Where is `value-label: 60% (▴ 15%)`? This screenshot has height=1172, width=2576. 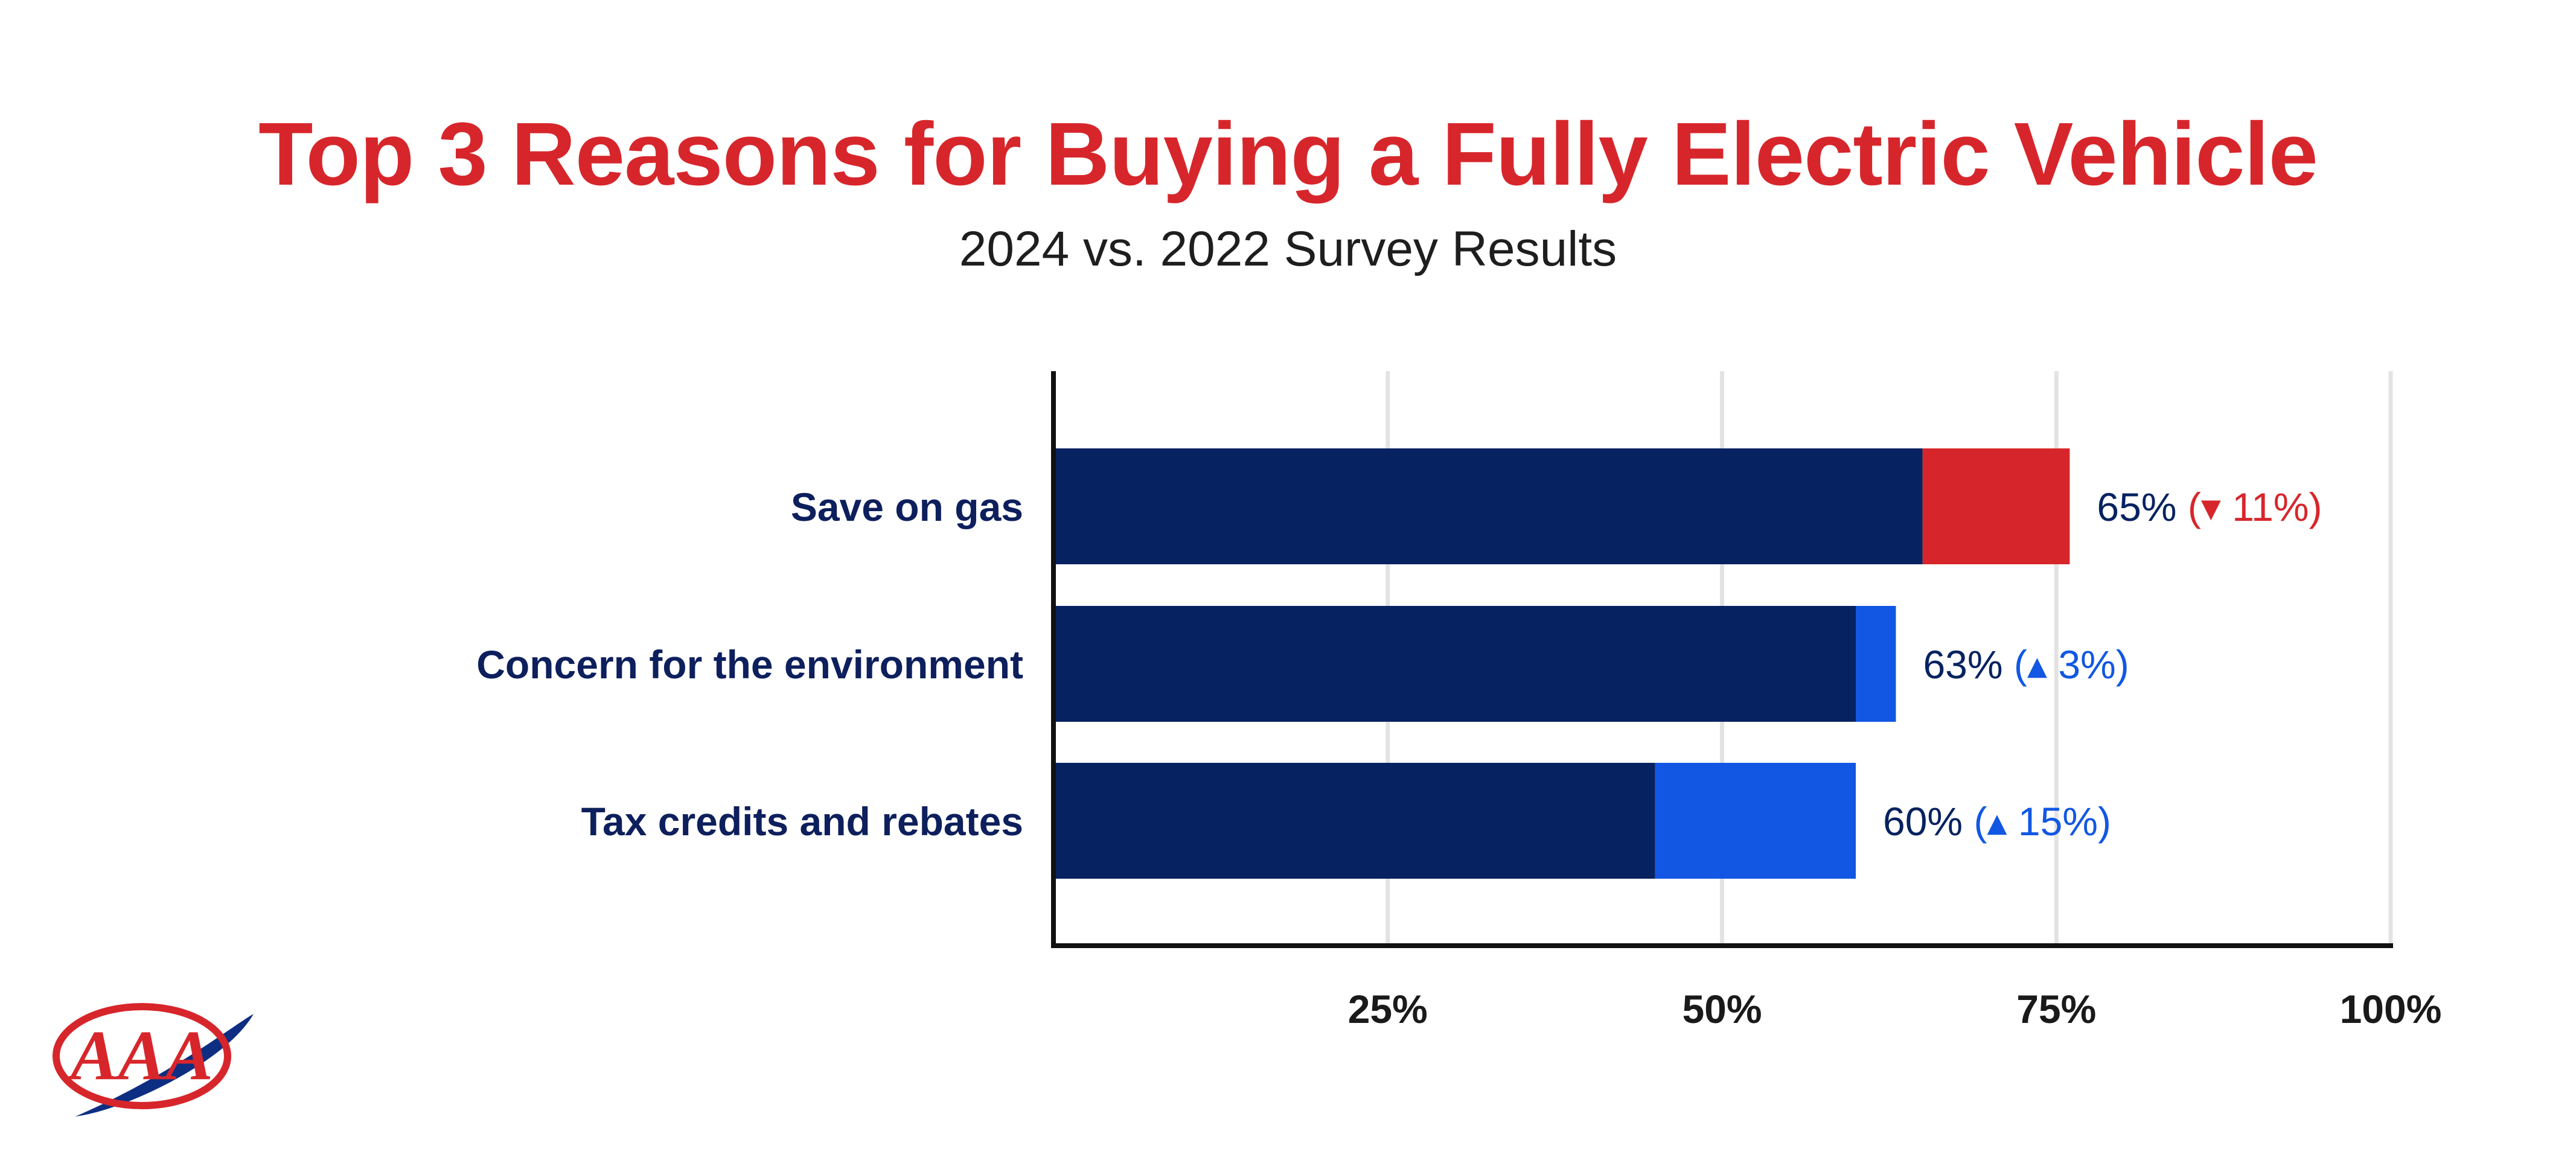
value-label: 60% (▴ 15%) is located at coordinates (1997, 821).